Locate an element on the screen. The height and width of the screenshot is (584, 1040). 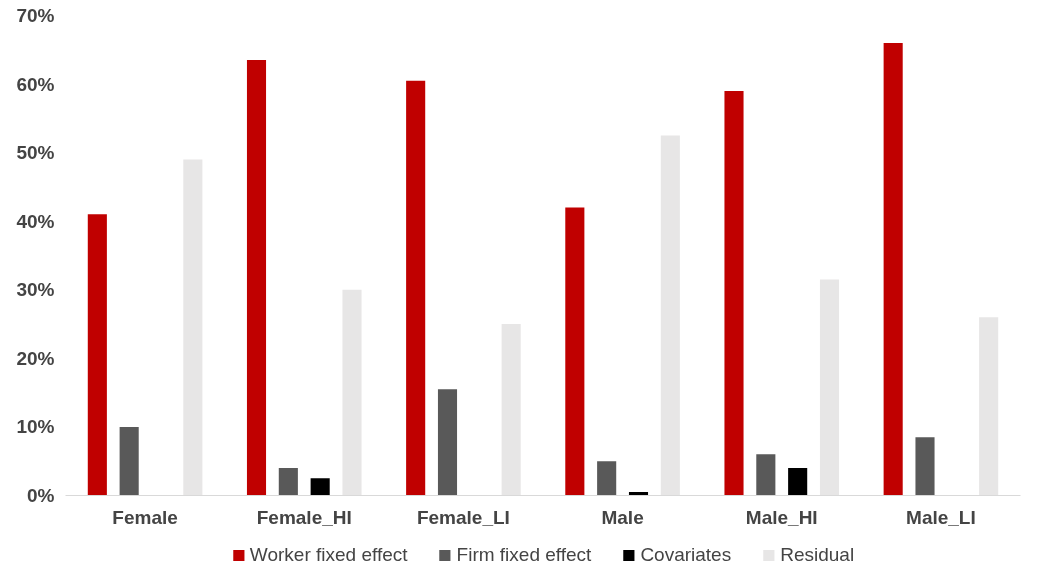
legend-label: Worker fixed effect is located at coordinates (328, 555).